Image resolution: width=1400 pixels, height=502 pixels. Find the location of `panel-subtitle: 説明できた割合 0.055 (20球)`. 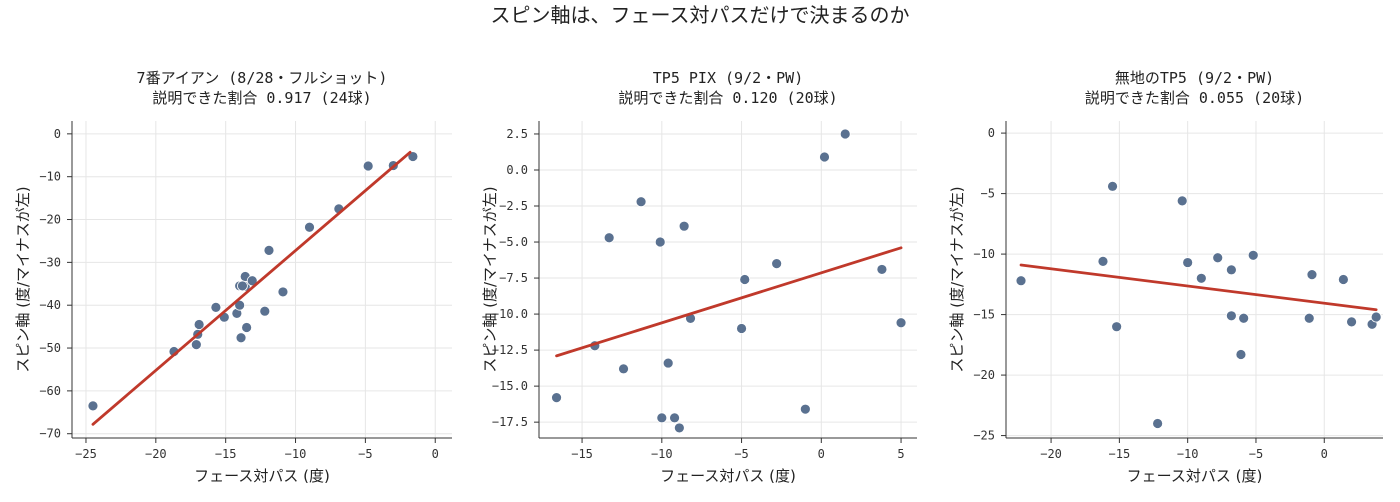

panel-subtitle: 説明できた割合 0.055 (20球) is located at coordinates (1194, 98).